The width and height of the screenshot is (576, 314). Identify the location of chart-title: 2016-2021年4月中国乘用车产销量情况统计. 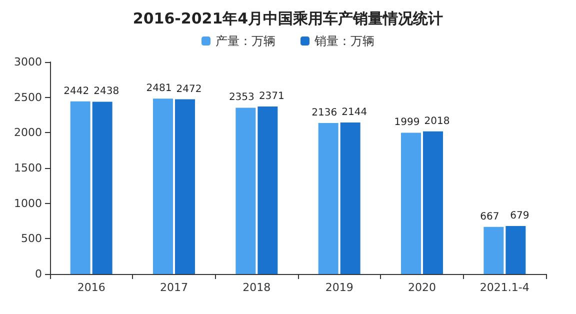
(288, 19).